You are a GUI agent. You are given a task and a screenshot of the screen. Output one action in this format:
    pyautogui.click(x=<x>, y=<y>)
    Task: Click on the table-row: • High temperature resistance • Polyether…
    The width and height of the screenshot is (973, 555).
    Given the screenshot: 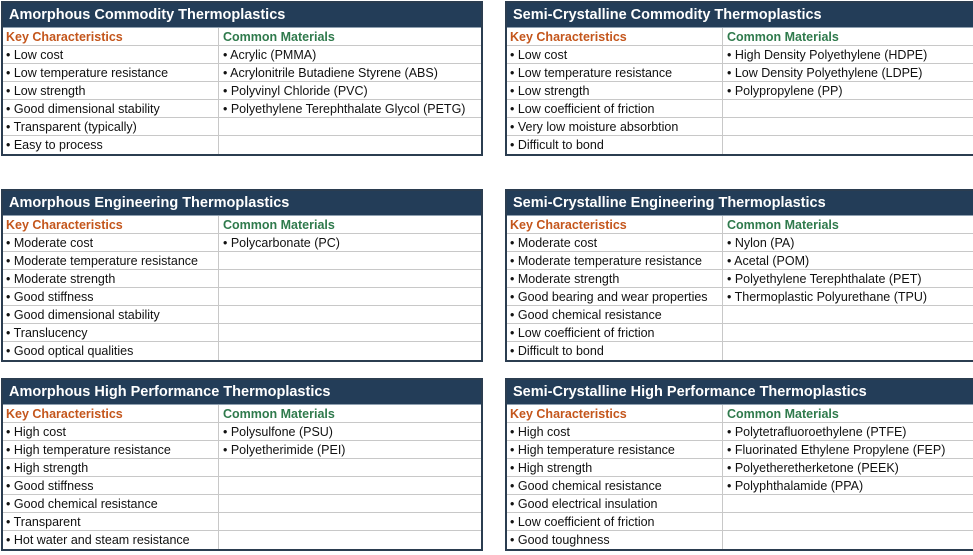 What is the action you would take?
    pyautogui.click(x=242, y=450)
    